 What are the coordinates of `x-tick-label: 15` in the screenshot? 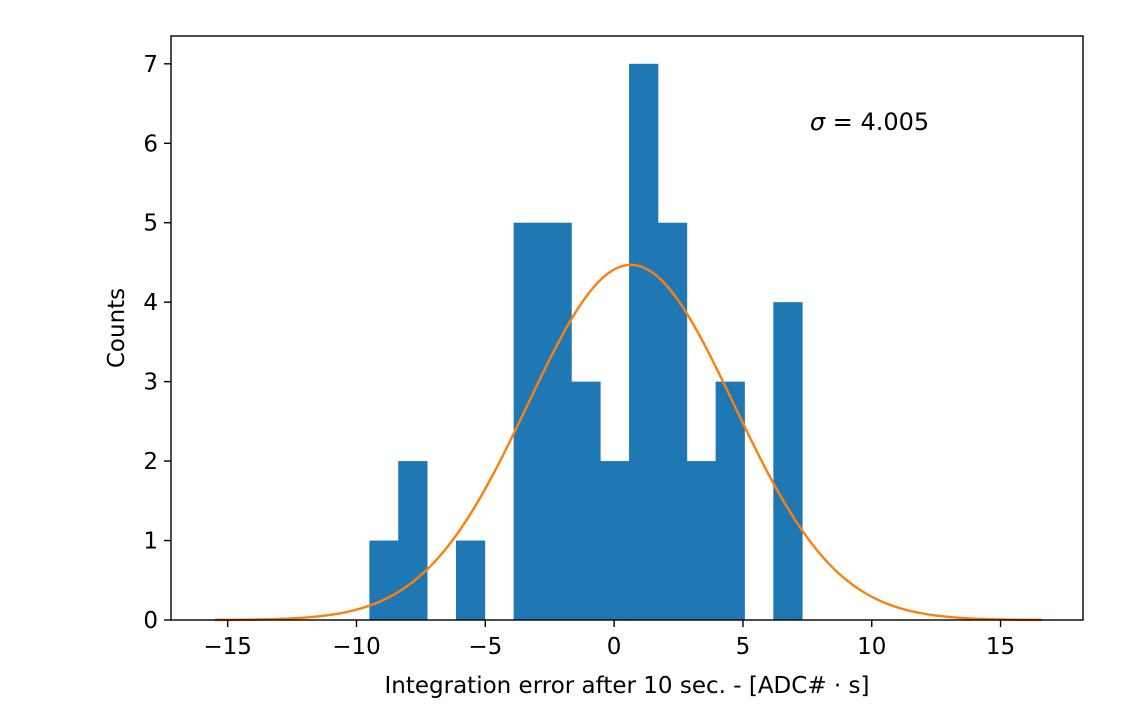 It's located at (1000, 647).